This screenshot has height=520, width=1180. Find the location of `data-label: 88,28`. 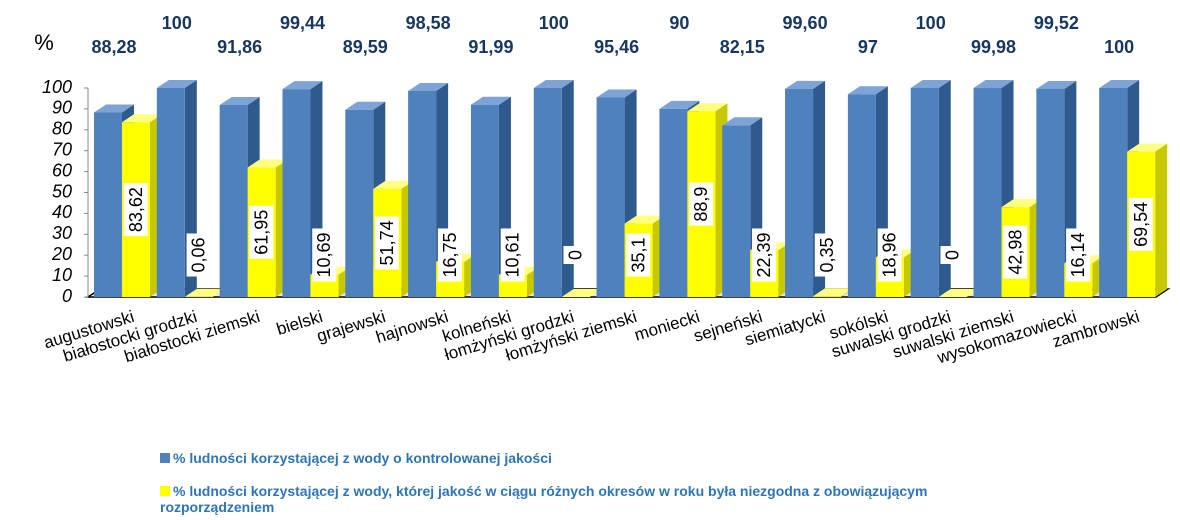

data-label: 88,28 is located at coordinates (113, 47).